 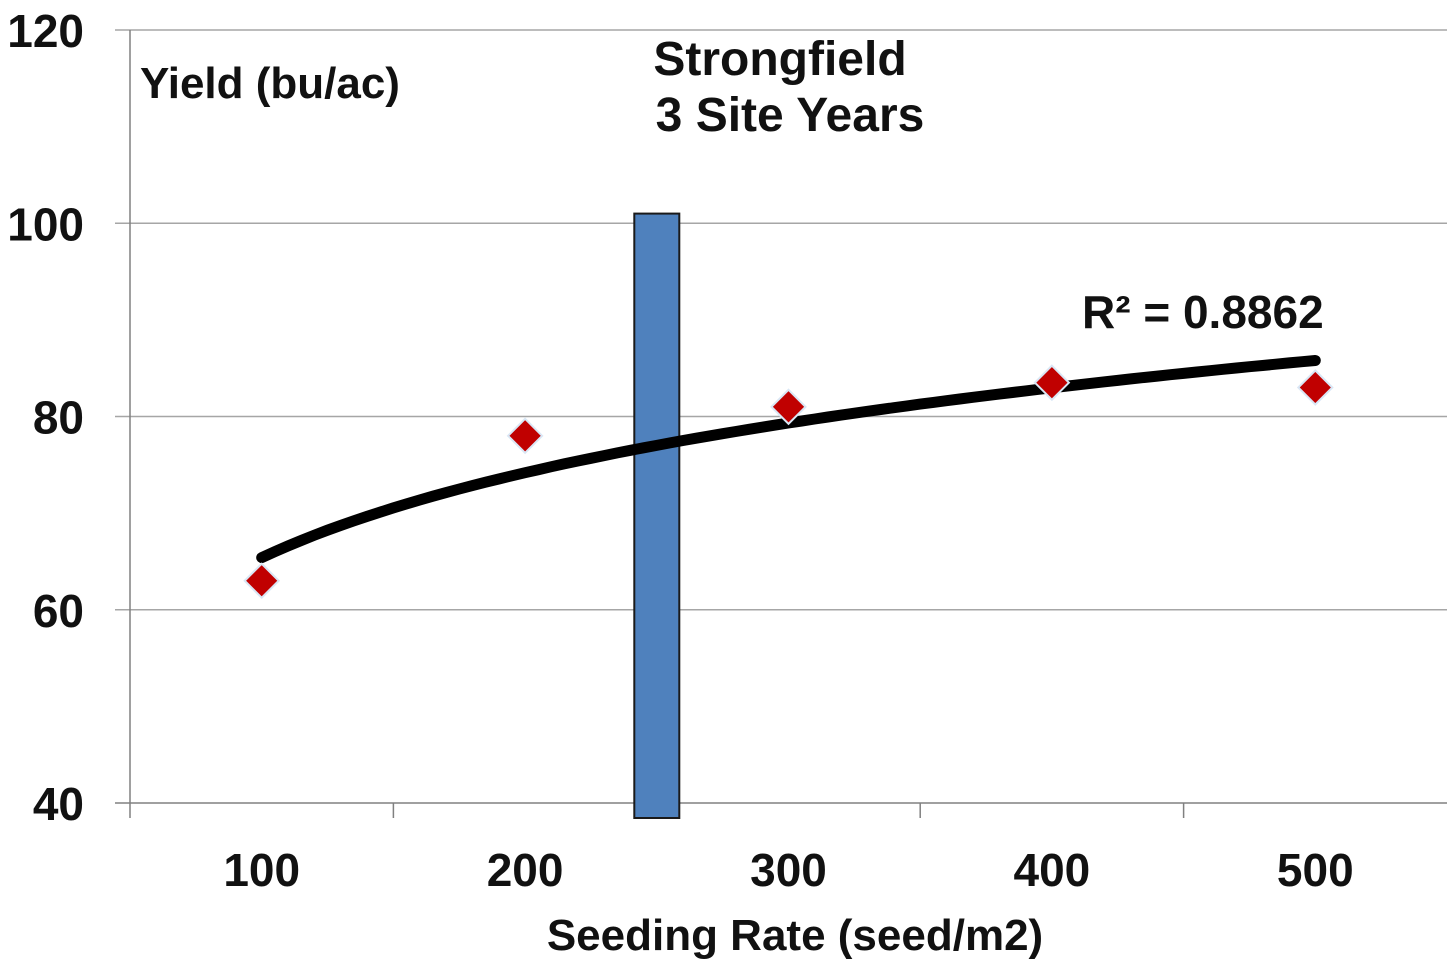 What do you see at coordinates (795, 935) in the screenshot?
I see `x-axis-title: Seeding Rate (seed/m2)` at bounding box center [795, 935].